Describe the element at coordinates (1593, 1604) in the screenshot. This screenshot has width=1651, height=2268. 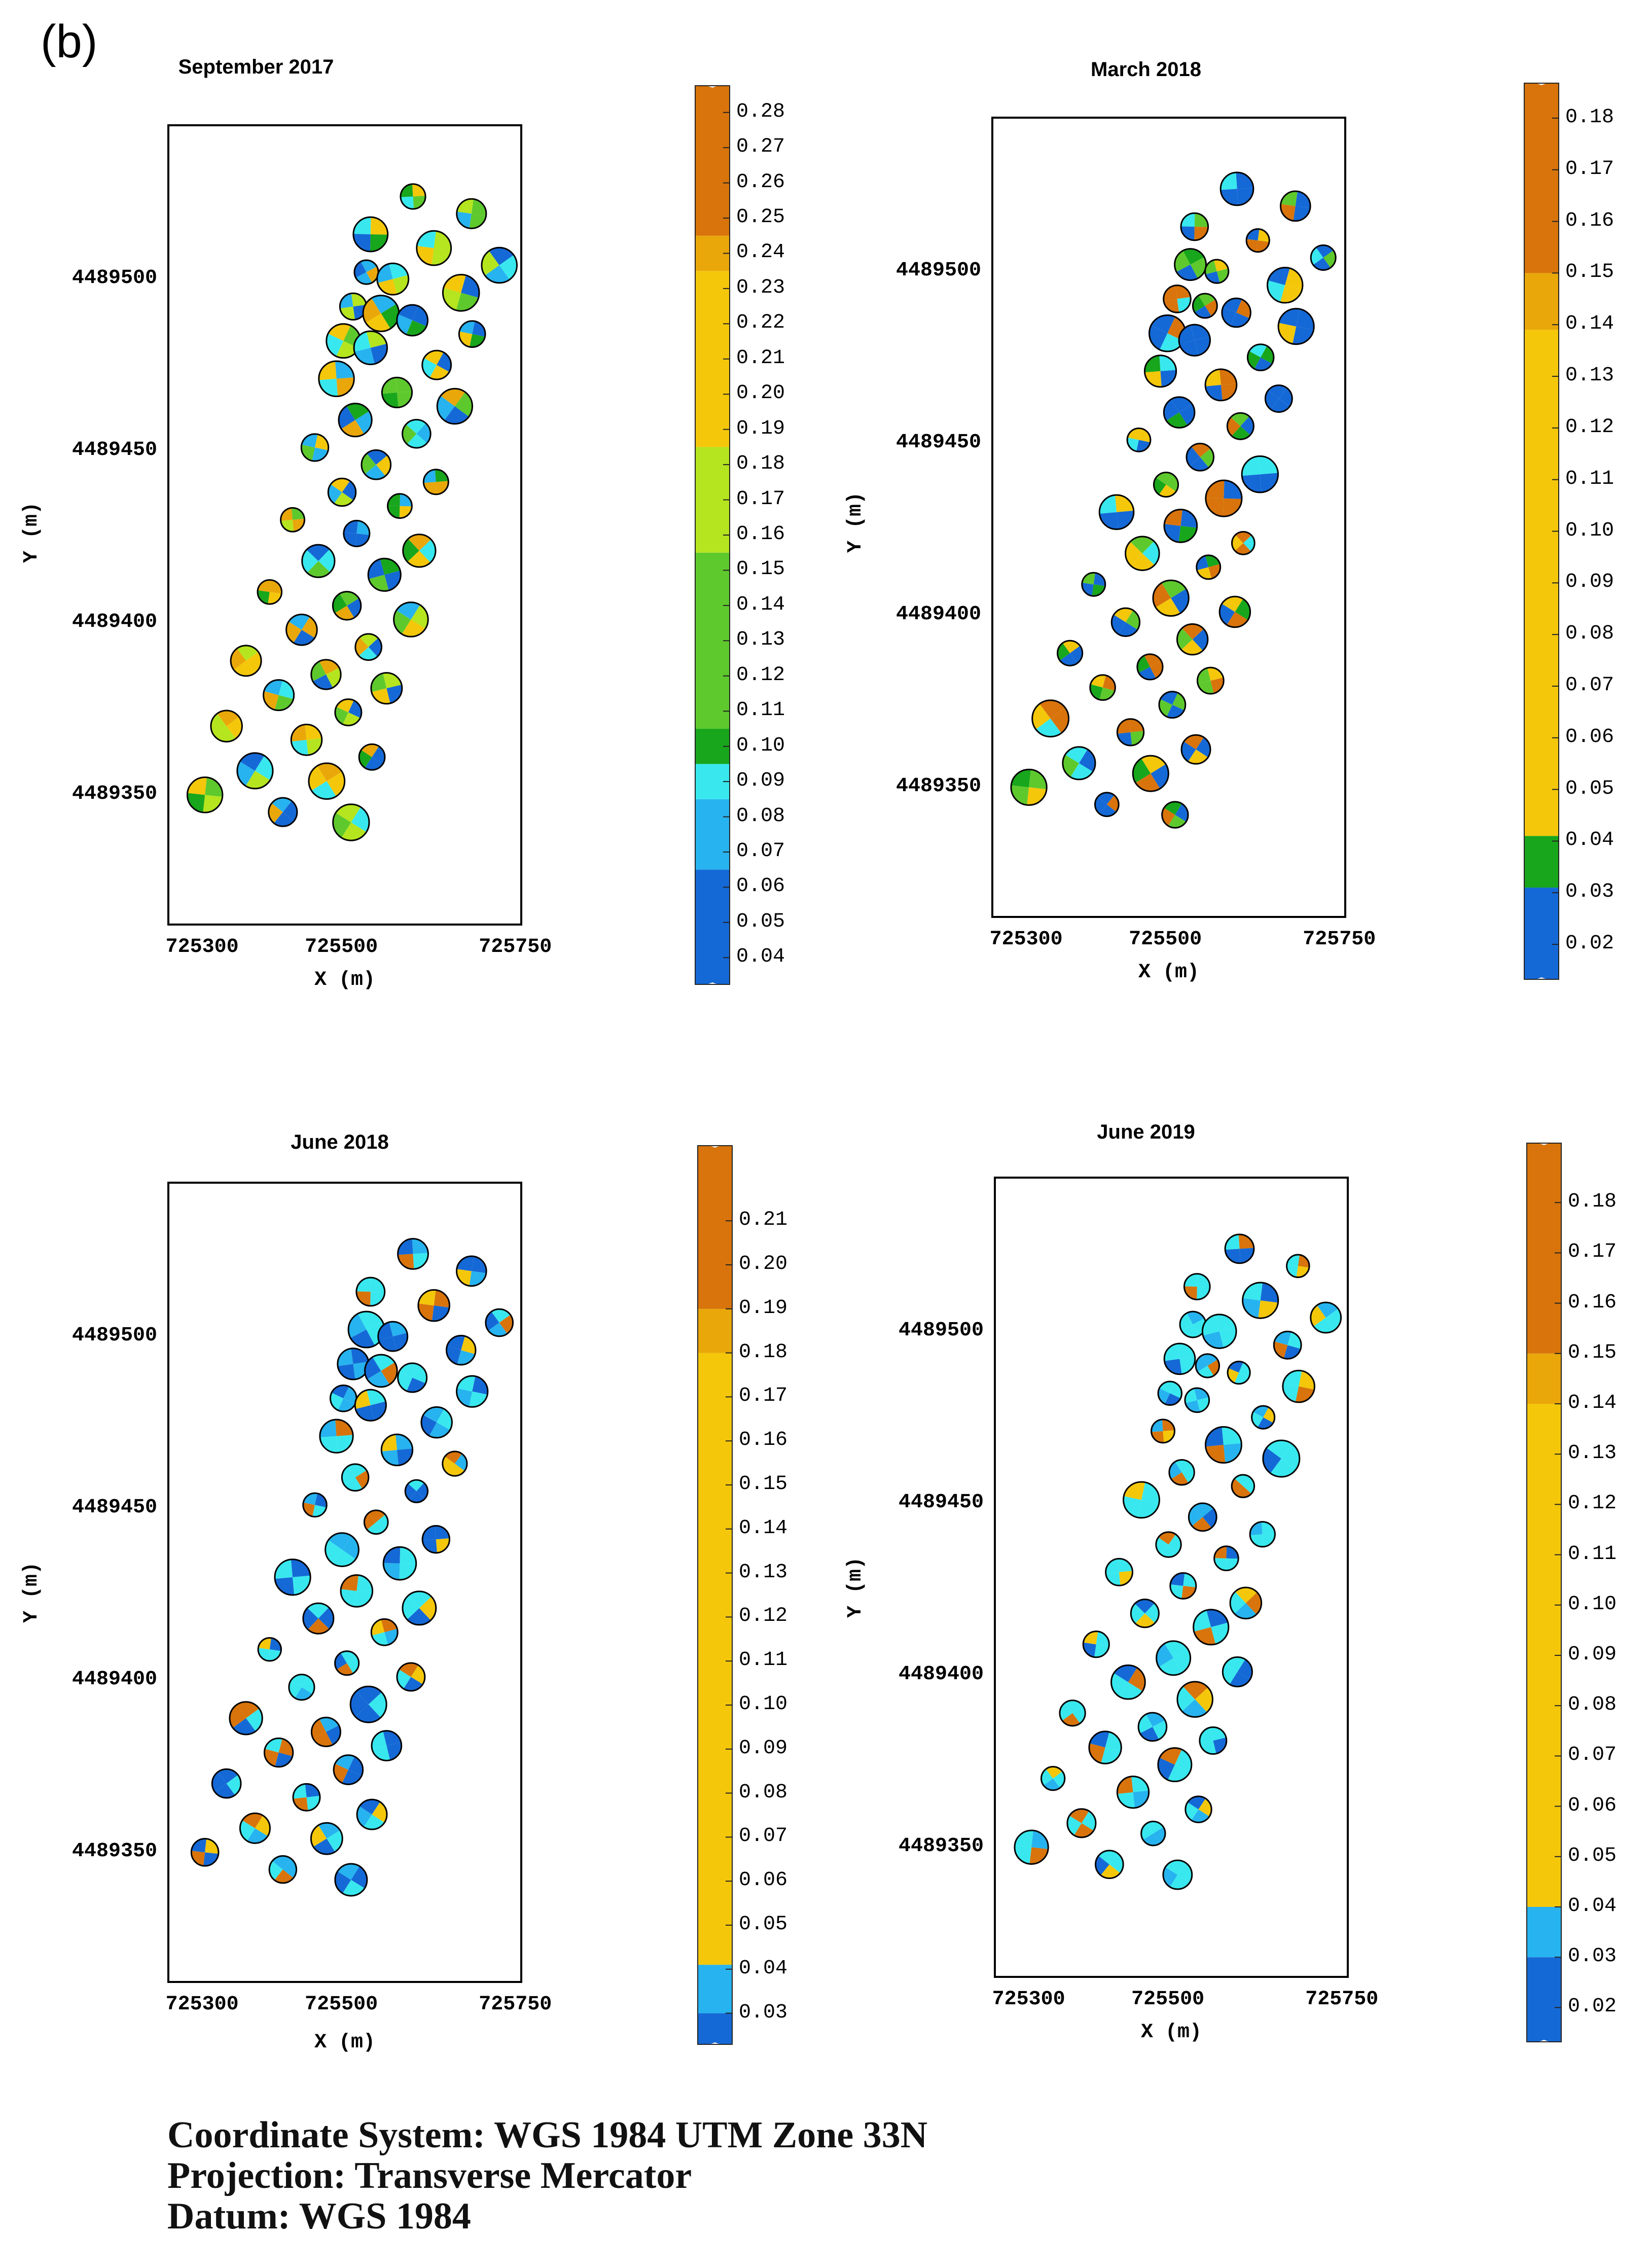
I see `colorbar-label: 0.10` at that location.